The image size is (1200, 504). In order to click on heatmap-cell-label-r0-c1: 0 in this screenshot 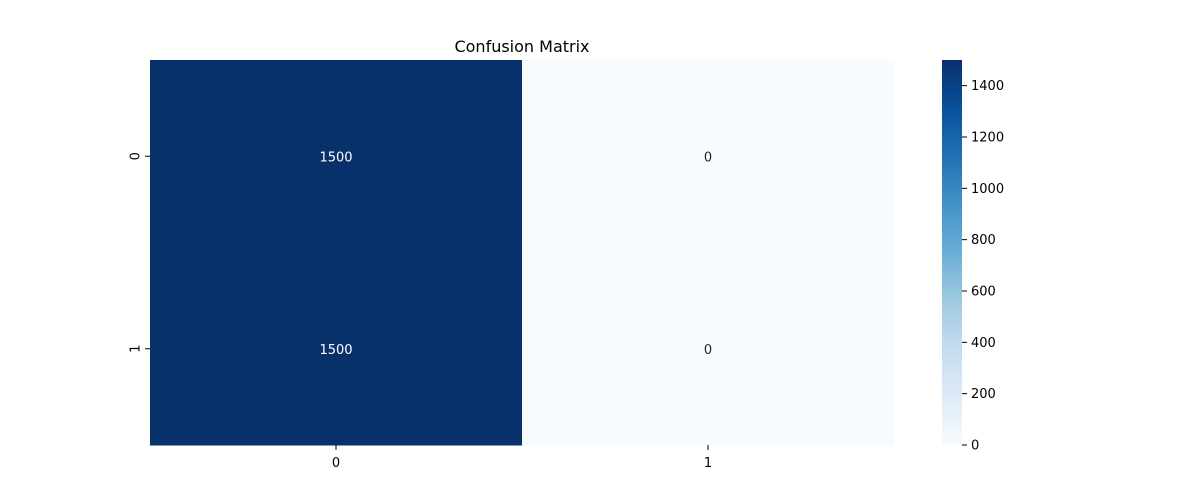, I will do `click(708, 157)`.